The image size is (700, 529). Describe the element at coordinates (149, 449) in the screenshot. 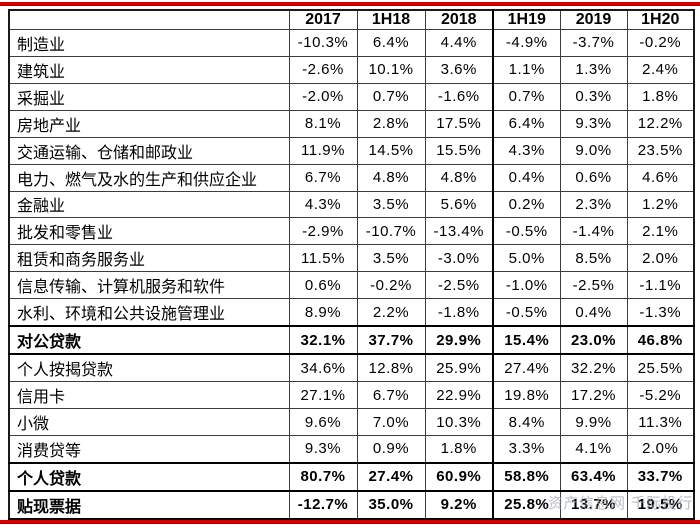

I see `row-label: 消费贷等` at that location.